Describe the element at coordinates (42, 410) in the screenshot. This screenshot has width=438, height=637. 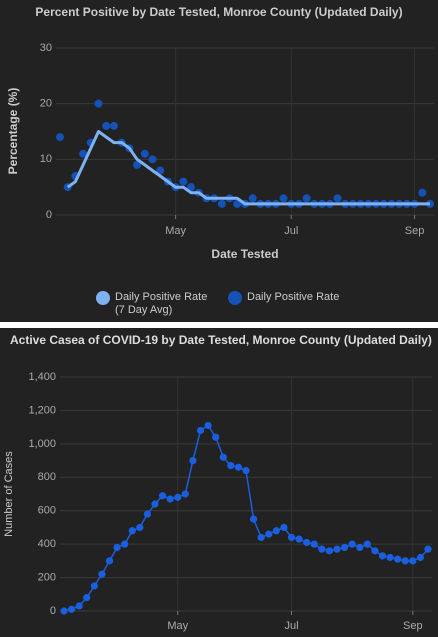
I see `y-tick-label: 1,200` at that location.